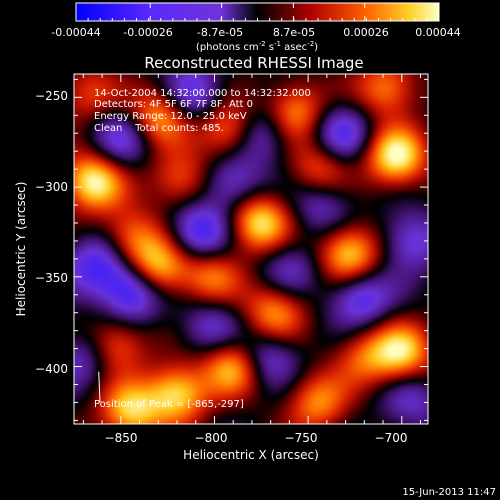 The image size is (500, 500). What do you see at coordinates (202, 93) in the screenshot?
I see `annotation-time-range: 14-Oct-2004 14:32:00.000 to 14:32:32.000` at bounding box center [202, 93].